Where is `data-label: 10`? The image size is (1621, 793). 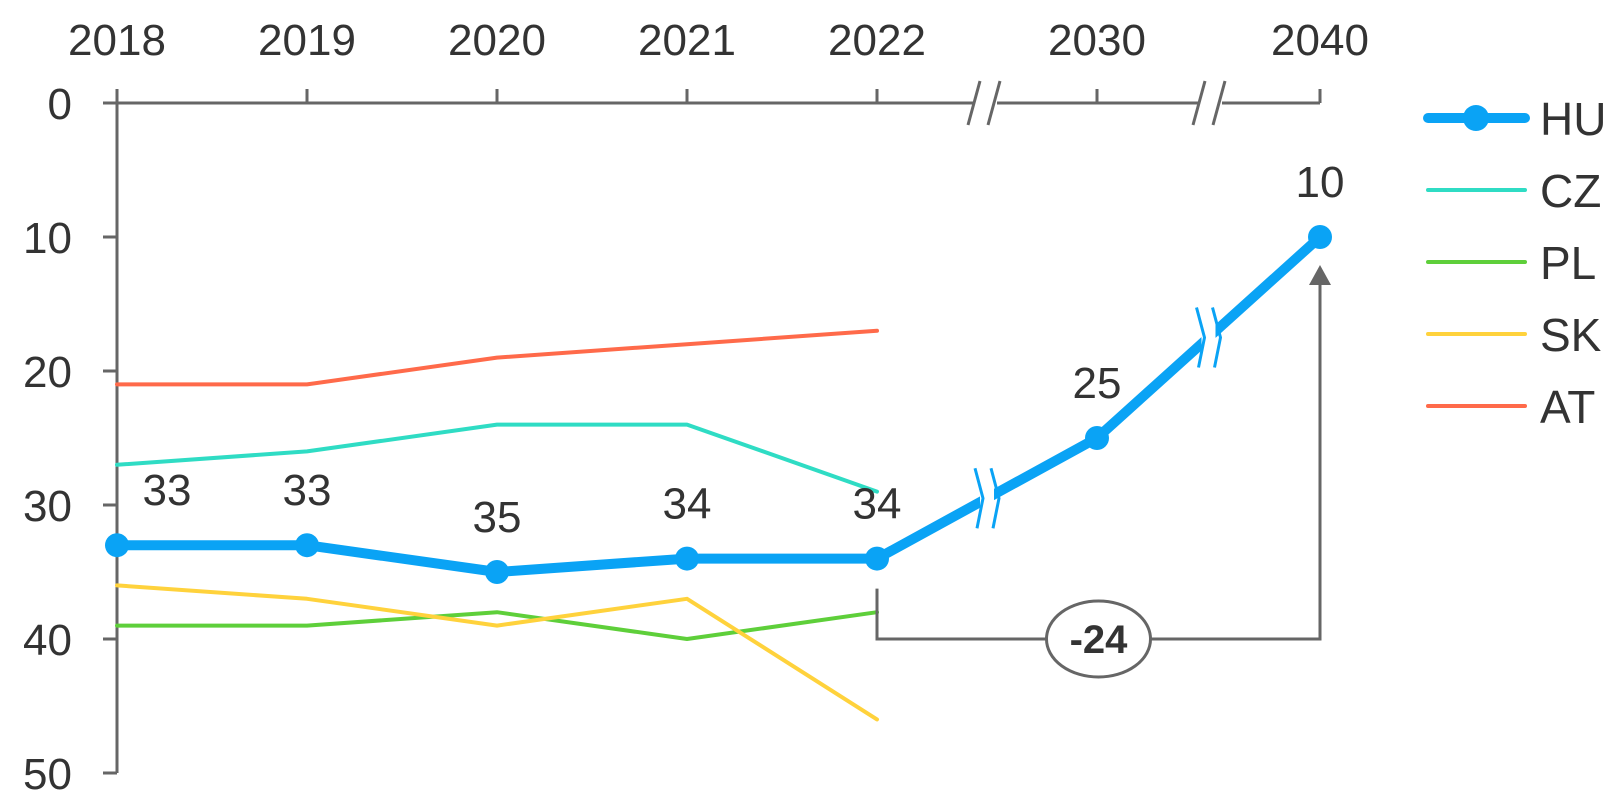 data-label: 10 is located at coordinates (1320, 182).